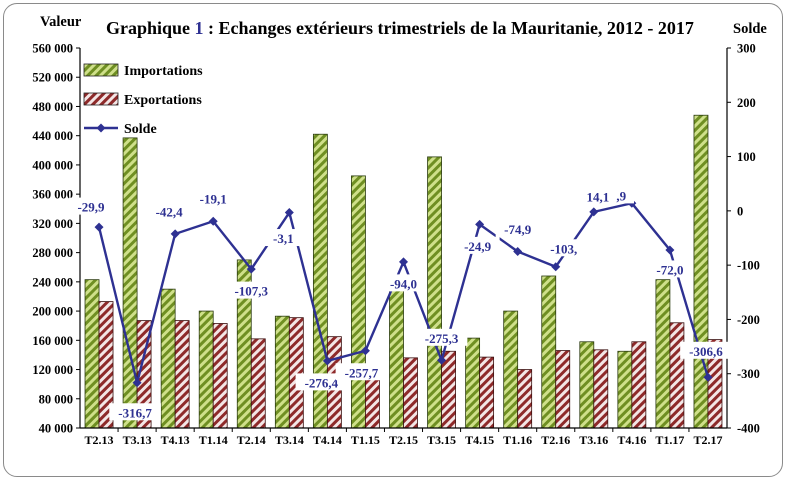 Image resolution: width=788 pixels, height=482 pixels. I want to click on solde-data-label: -29,9, so click(91, 206).